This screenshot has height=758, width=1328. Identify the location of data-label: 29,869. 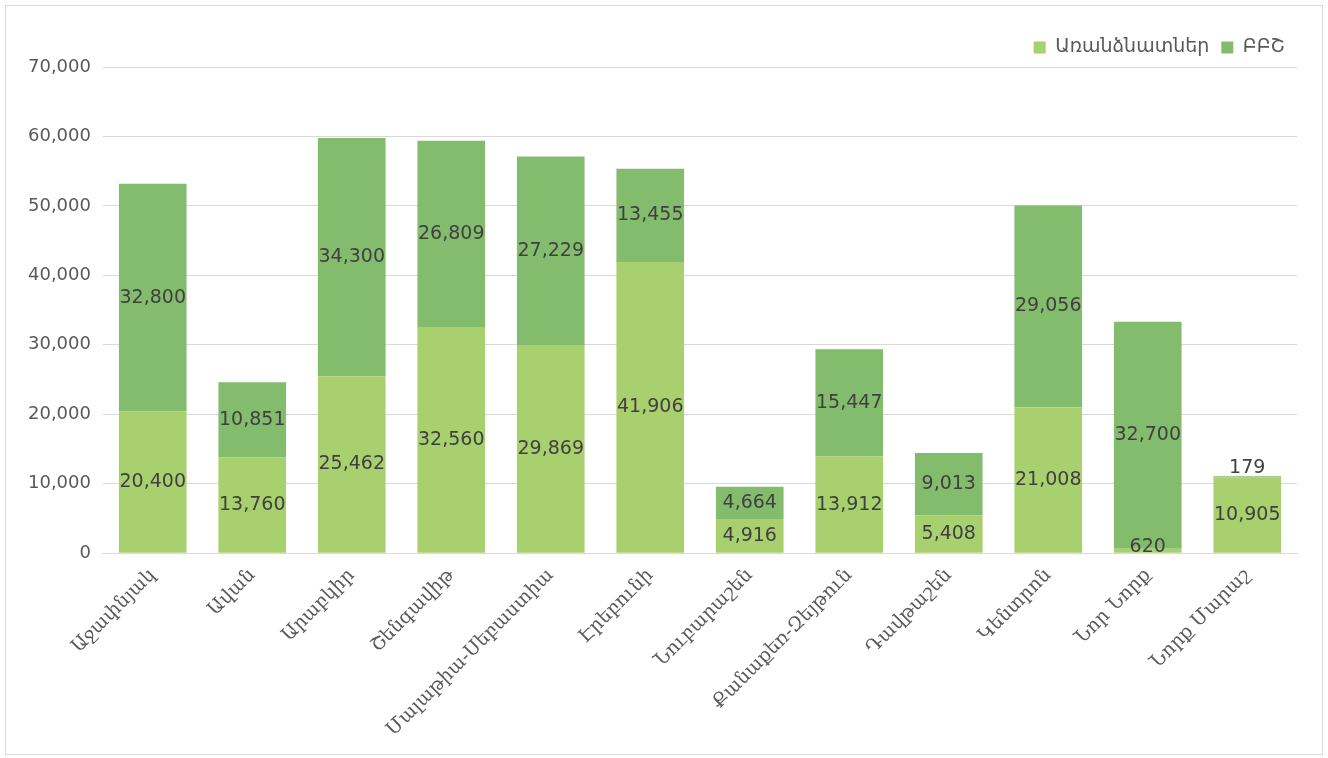
(550, 447).